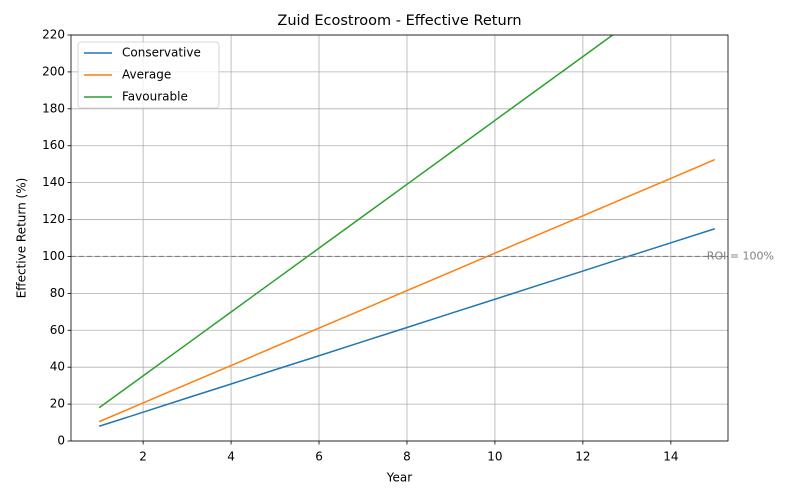  I want to click on y-tick-label: 100, so click(53, 256).